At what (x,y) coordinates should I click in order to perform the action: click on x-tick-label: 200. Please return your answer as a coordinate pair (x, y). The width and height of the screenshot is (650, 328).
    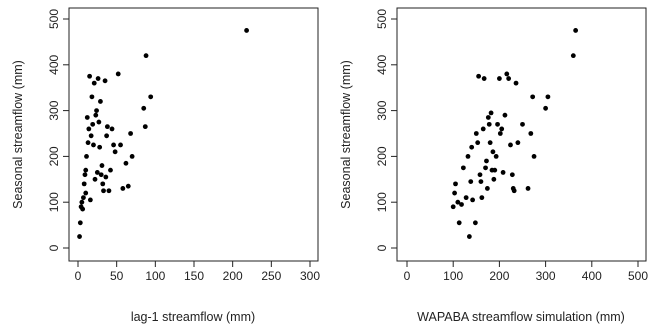
    Looking at the image, I should click on (233, 276).